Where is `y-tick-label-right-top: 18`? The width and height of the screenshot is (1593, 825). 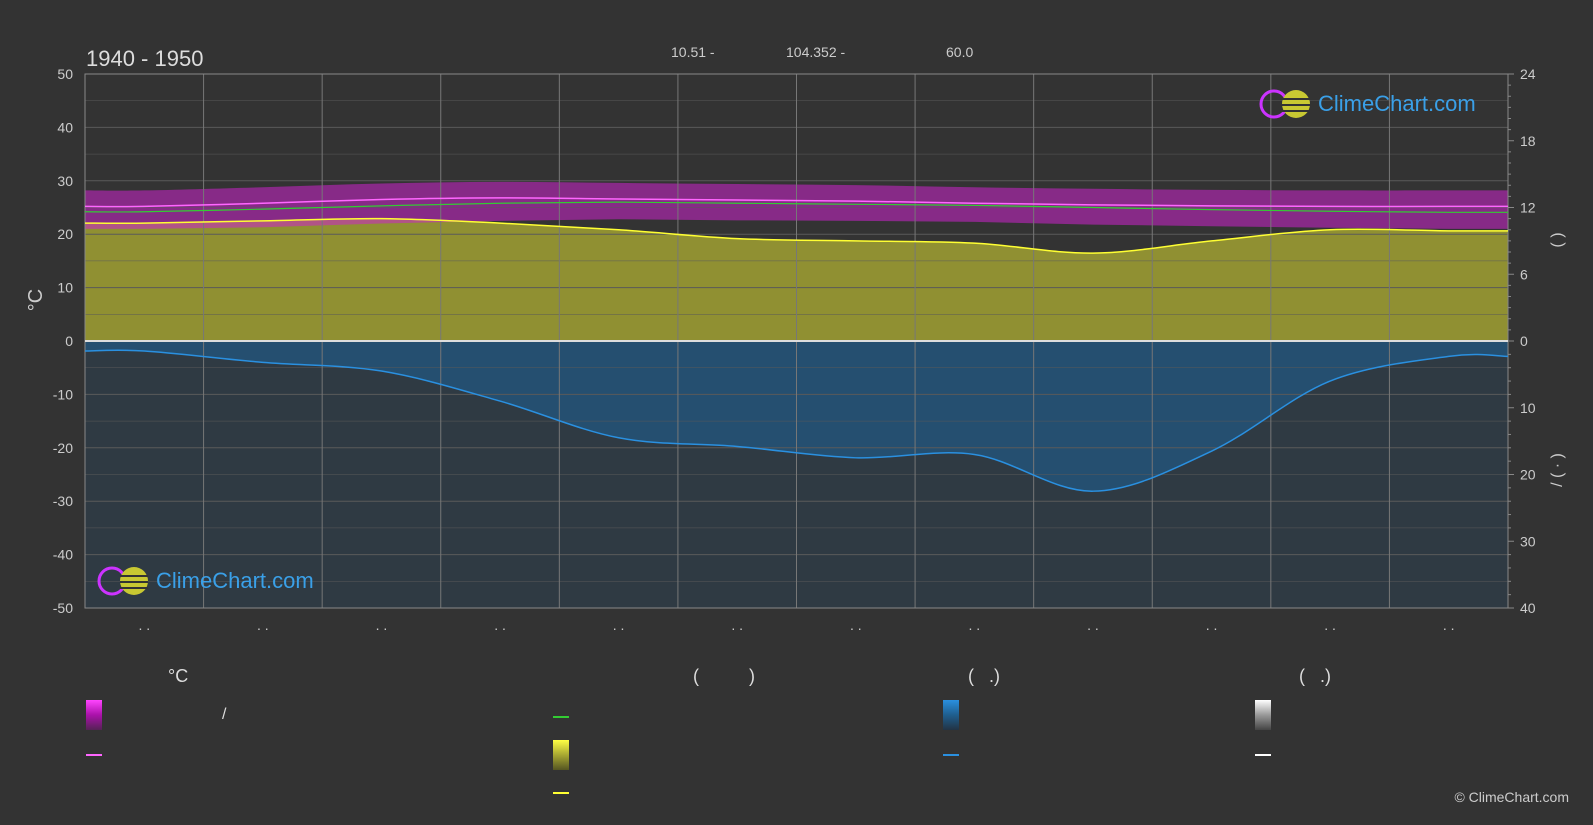
y-tick-label-right-top: 18 is located at coordinates (1528, 141).